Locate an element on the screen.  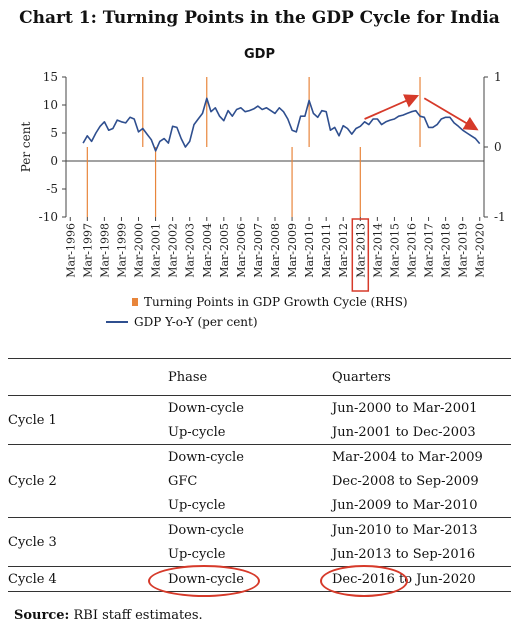
legend-item-gdp: GDP Y-o-Y (per cent) is located at coordinates (257, 322).